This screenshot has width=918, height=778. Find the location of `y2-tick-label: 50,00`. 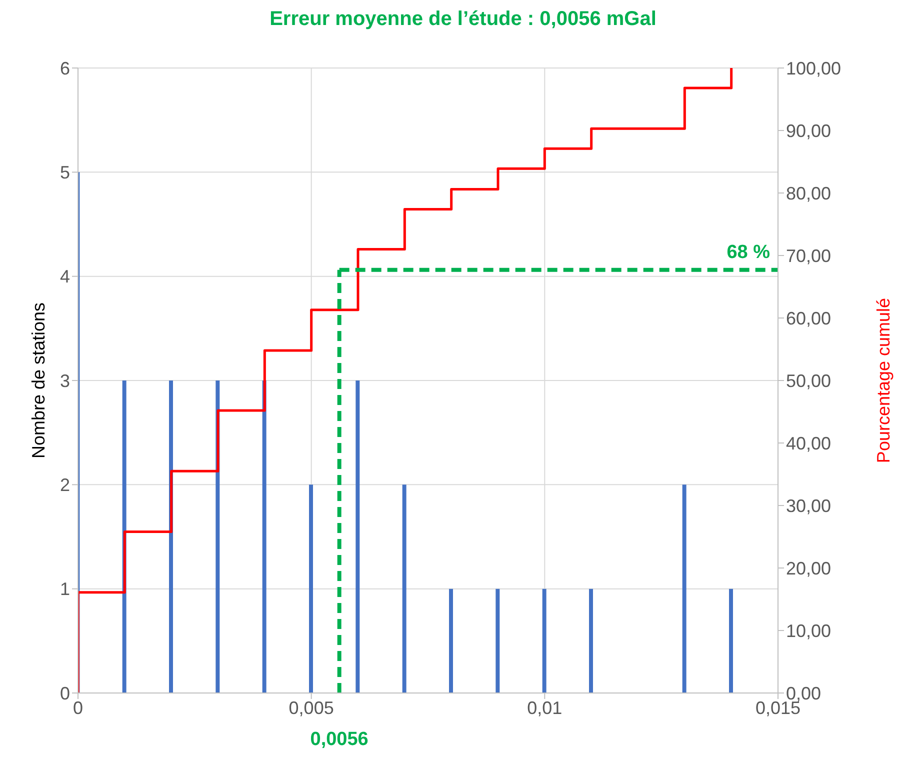

y2-tick-label: 50,00 is located at coordinates (809, 380).